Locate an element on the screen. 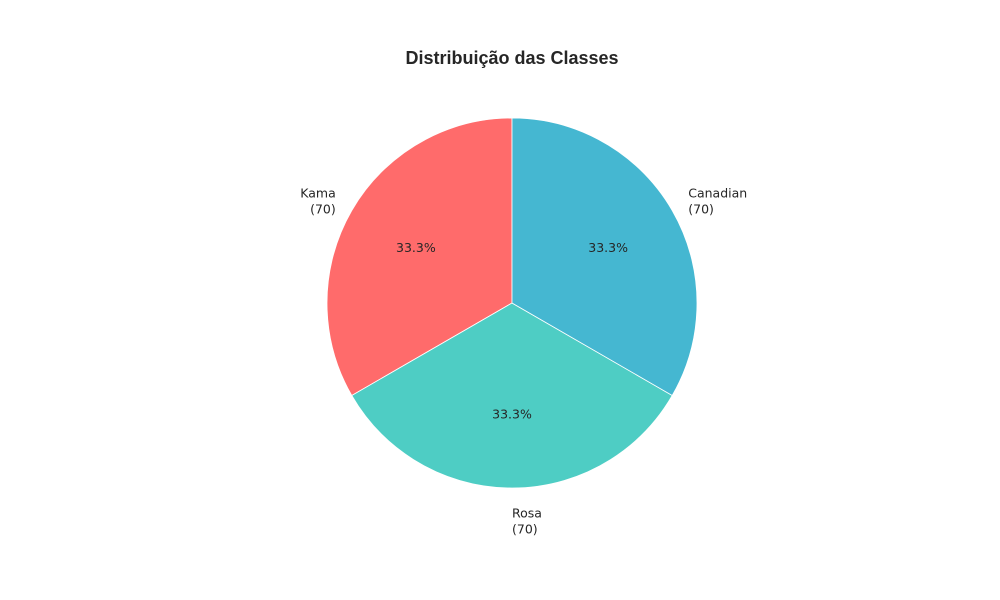 Image resolution: width=1000 pixels, height=600 pixels. slice-category-label: Canadian (70) is located at coordinates (717, 200).